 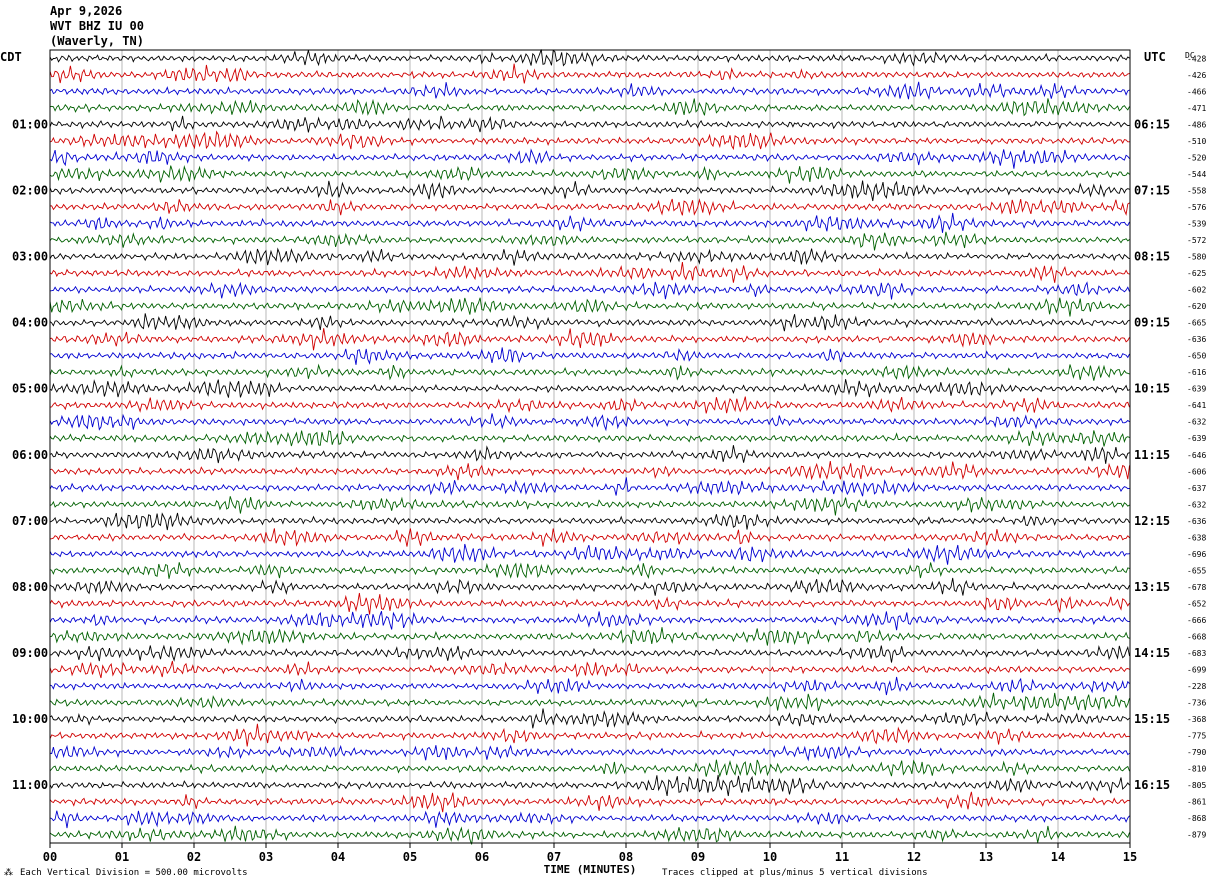 What do you see at coordinates (1196, 752) in the screenshot?
I see `dc-offset-value: -790` at bounding box center [1196, 752].